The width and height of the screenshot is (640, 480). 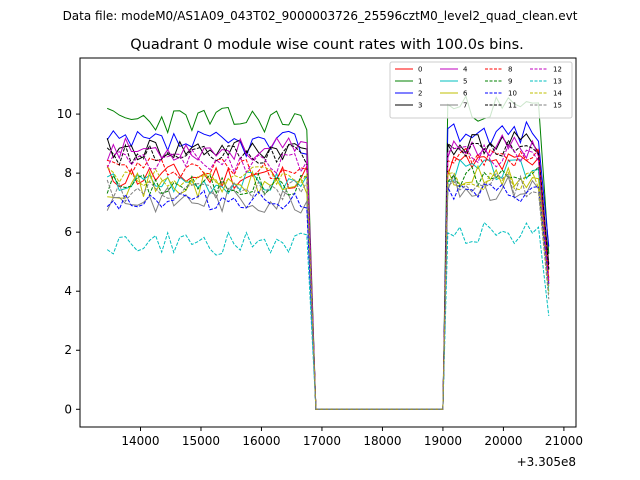 What do you see at coordinates (557, 82) in the screenshot?
I see `legend-label-13: 13` at bounding box center [557, 82].